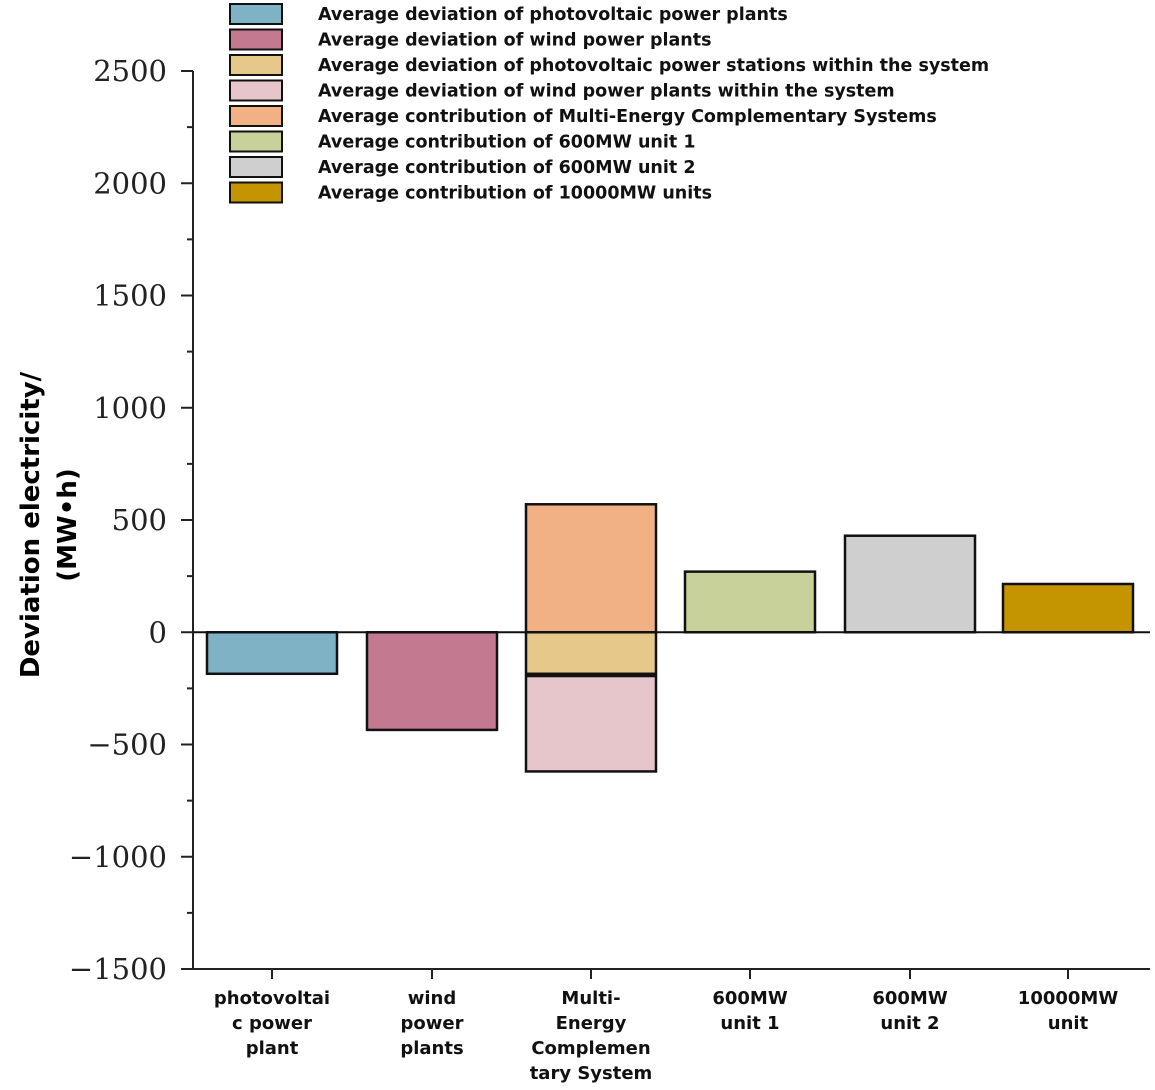  Describe the element at coordinates (591, 1073) in the screenshot. I see `x-tick-label-line: tary System` at that location.